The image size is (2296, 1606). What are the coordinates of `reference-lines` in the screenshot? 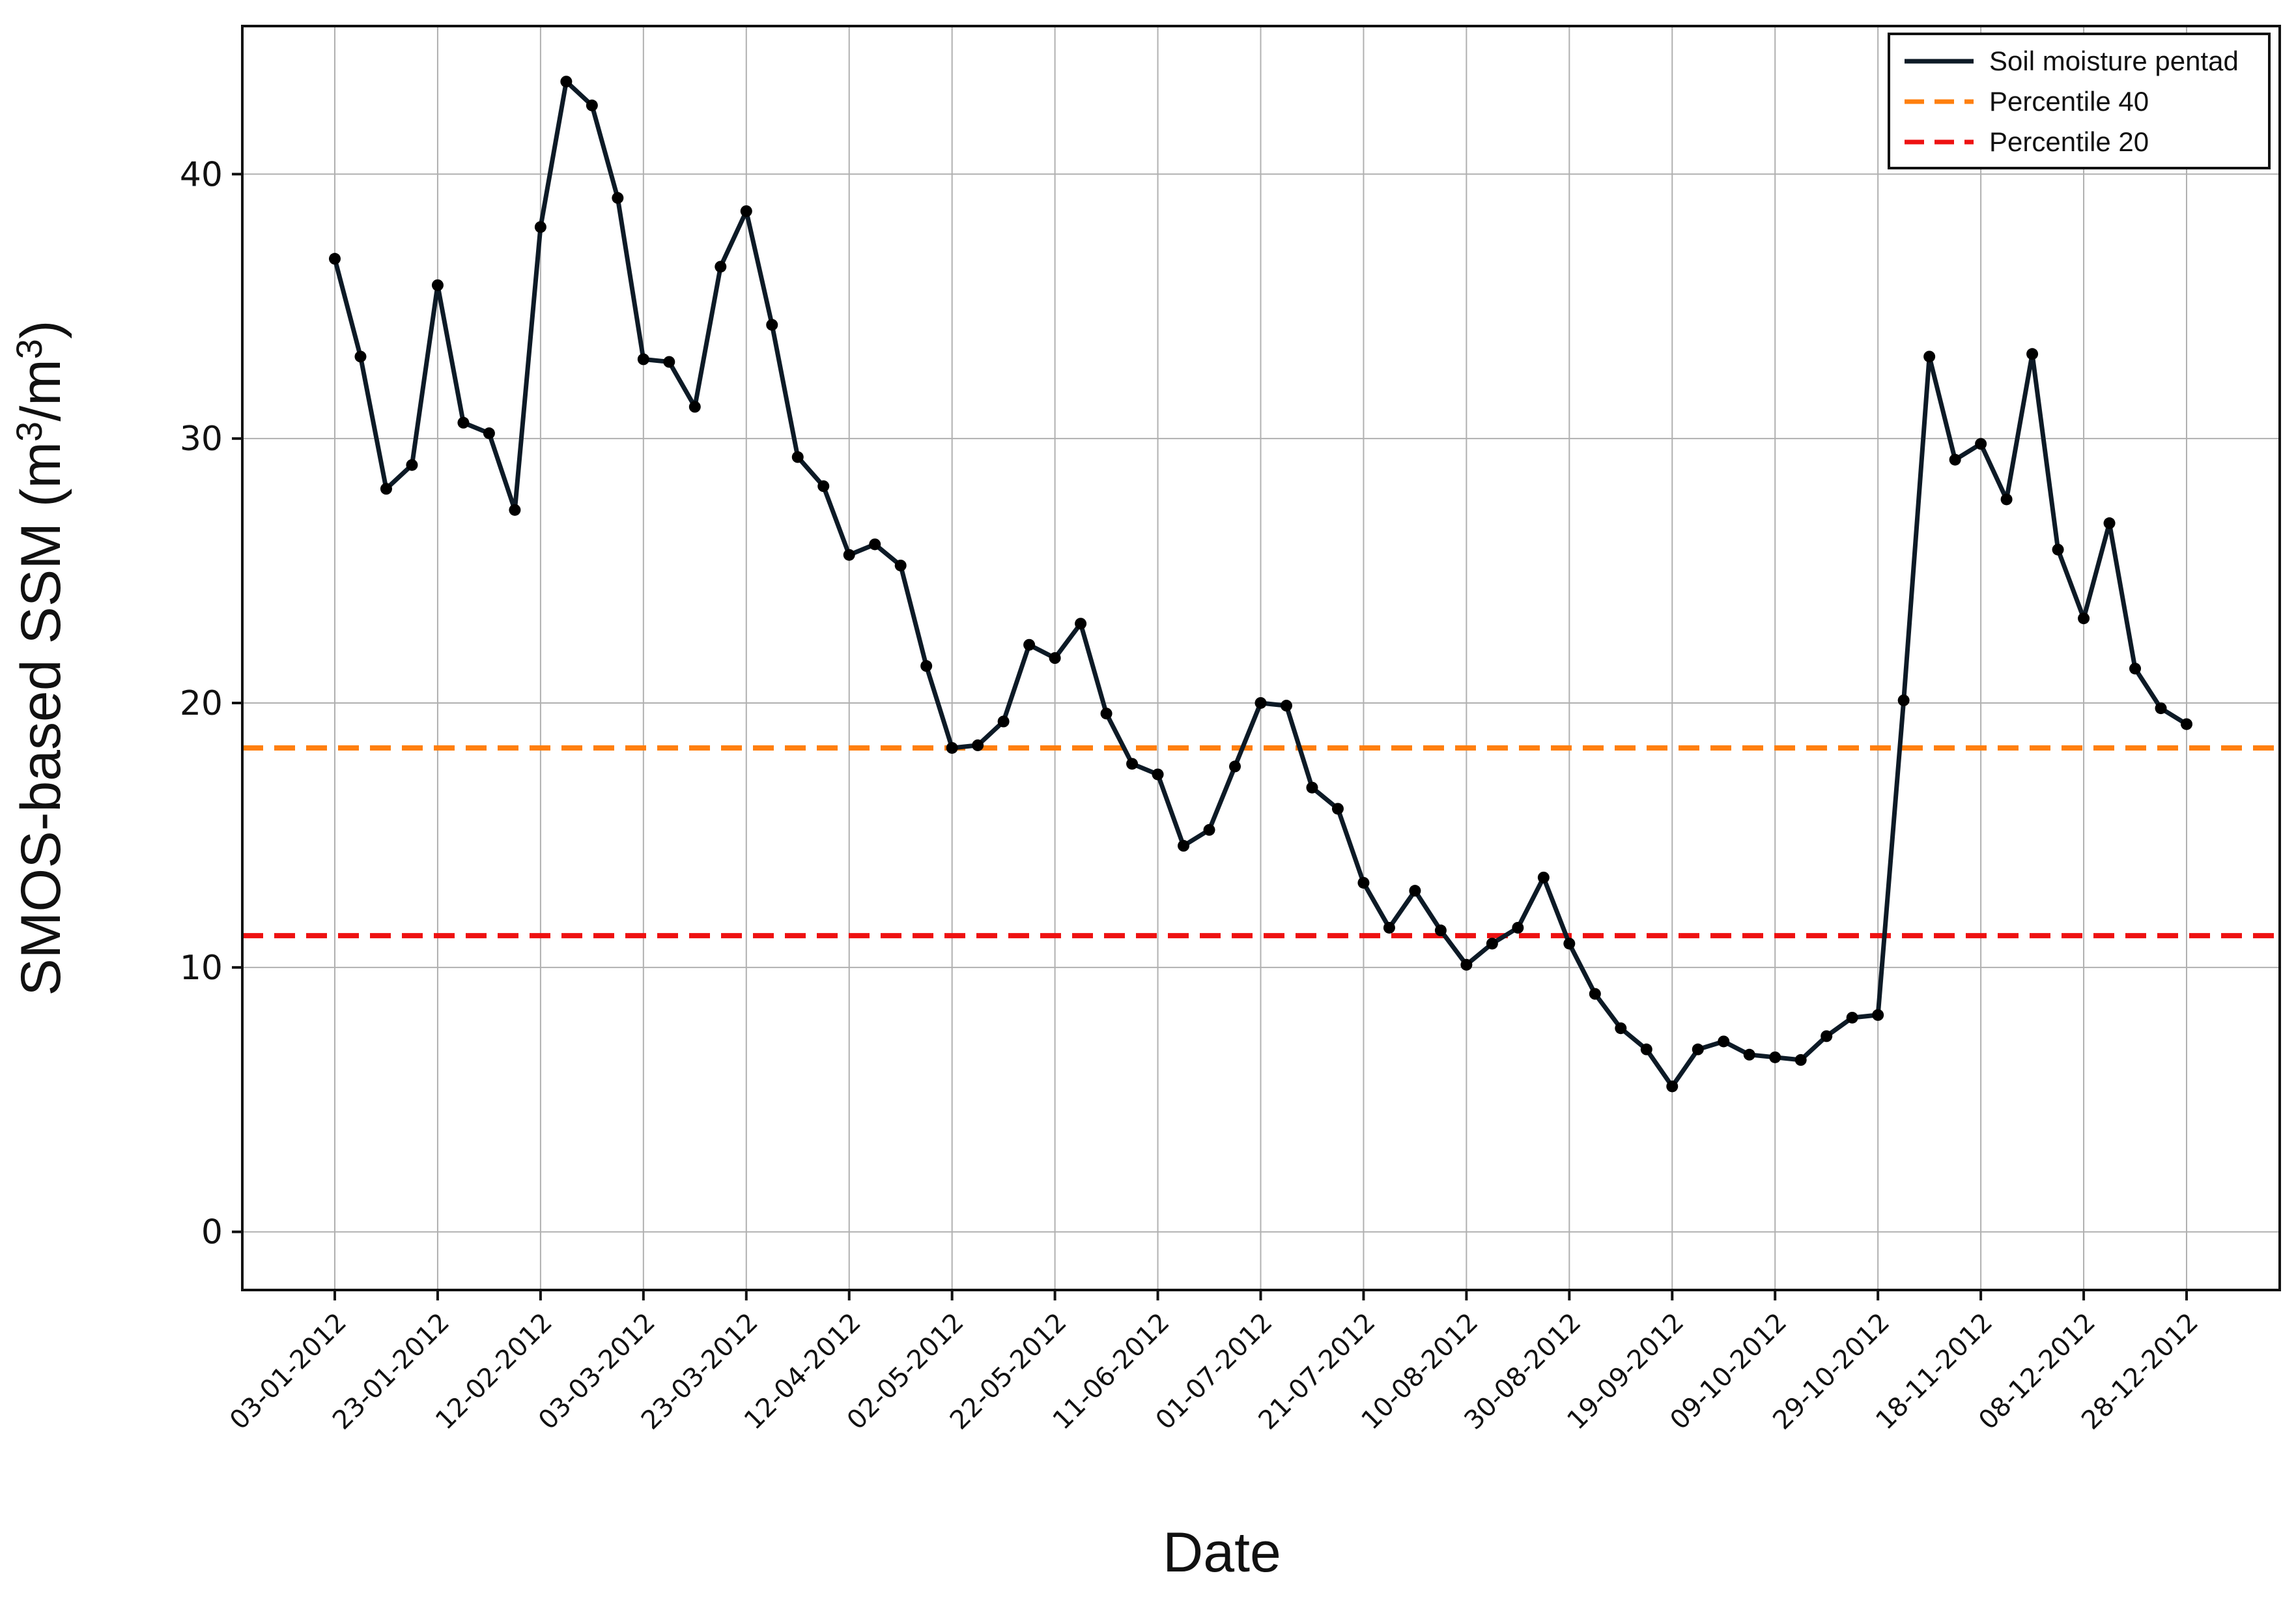 It's located at (1261, 842).